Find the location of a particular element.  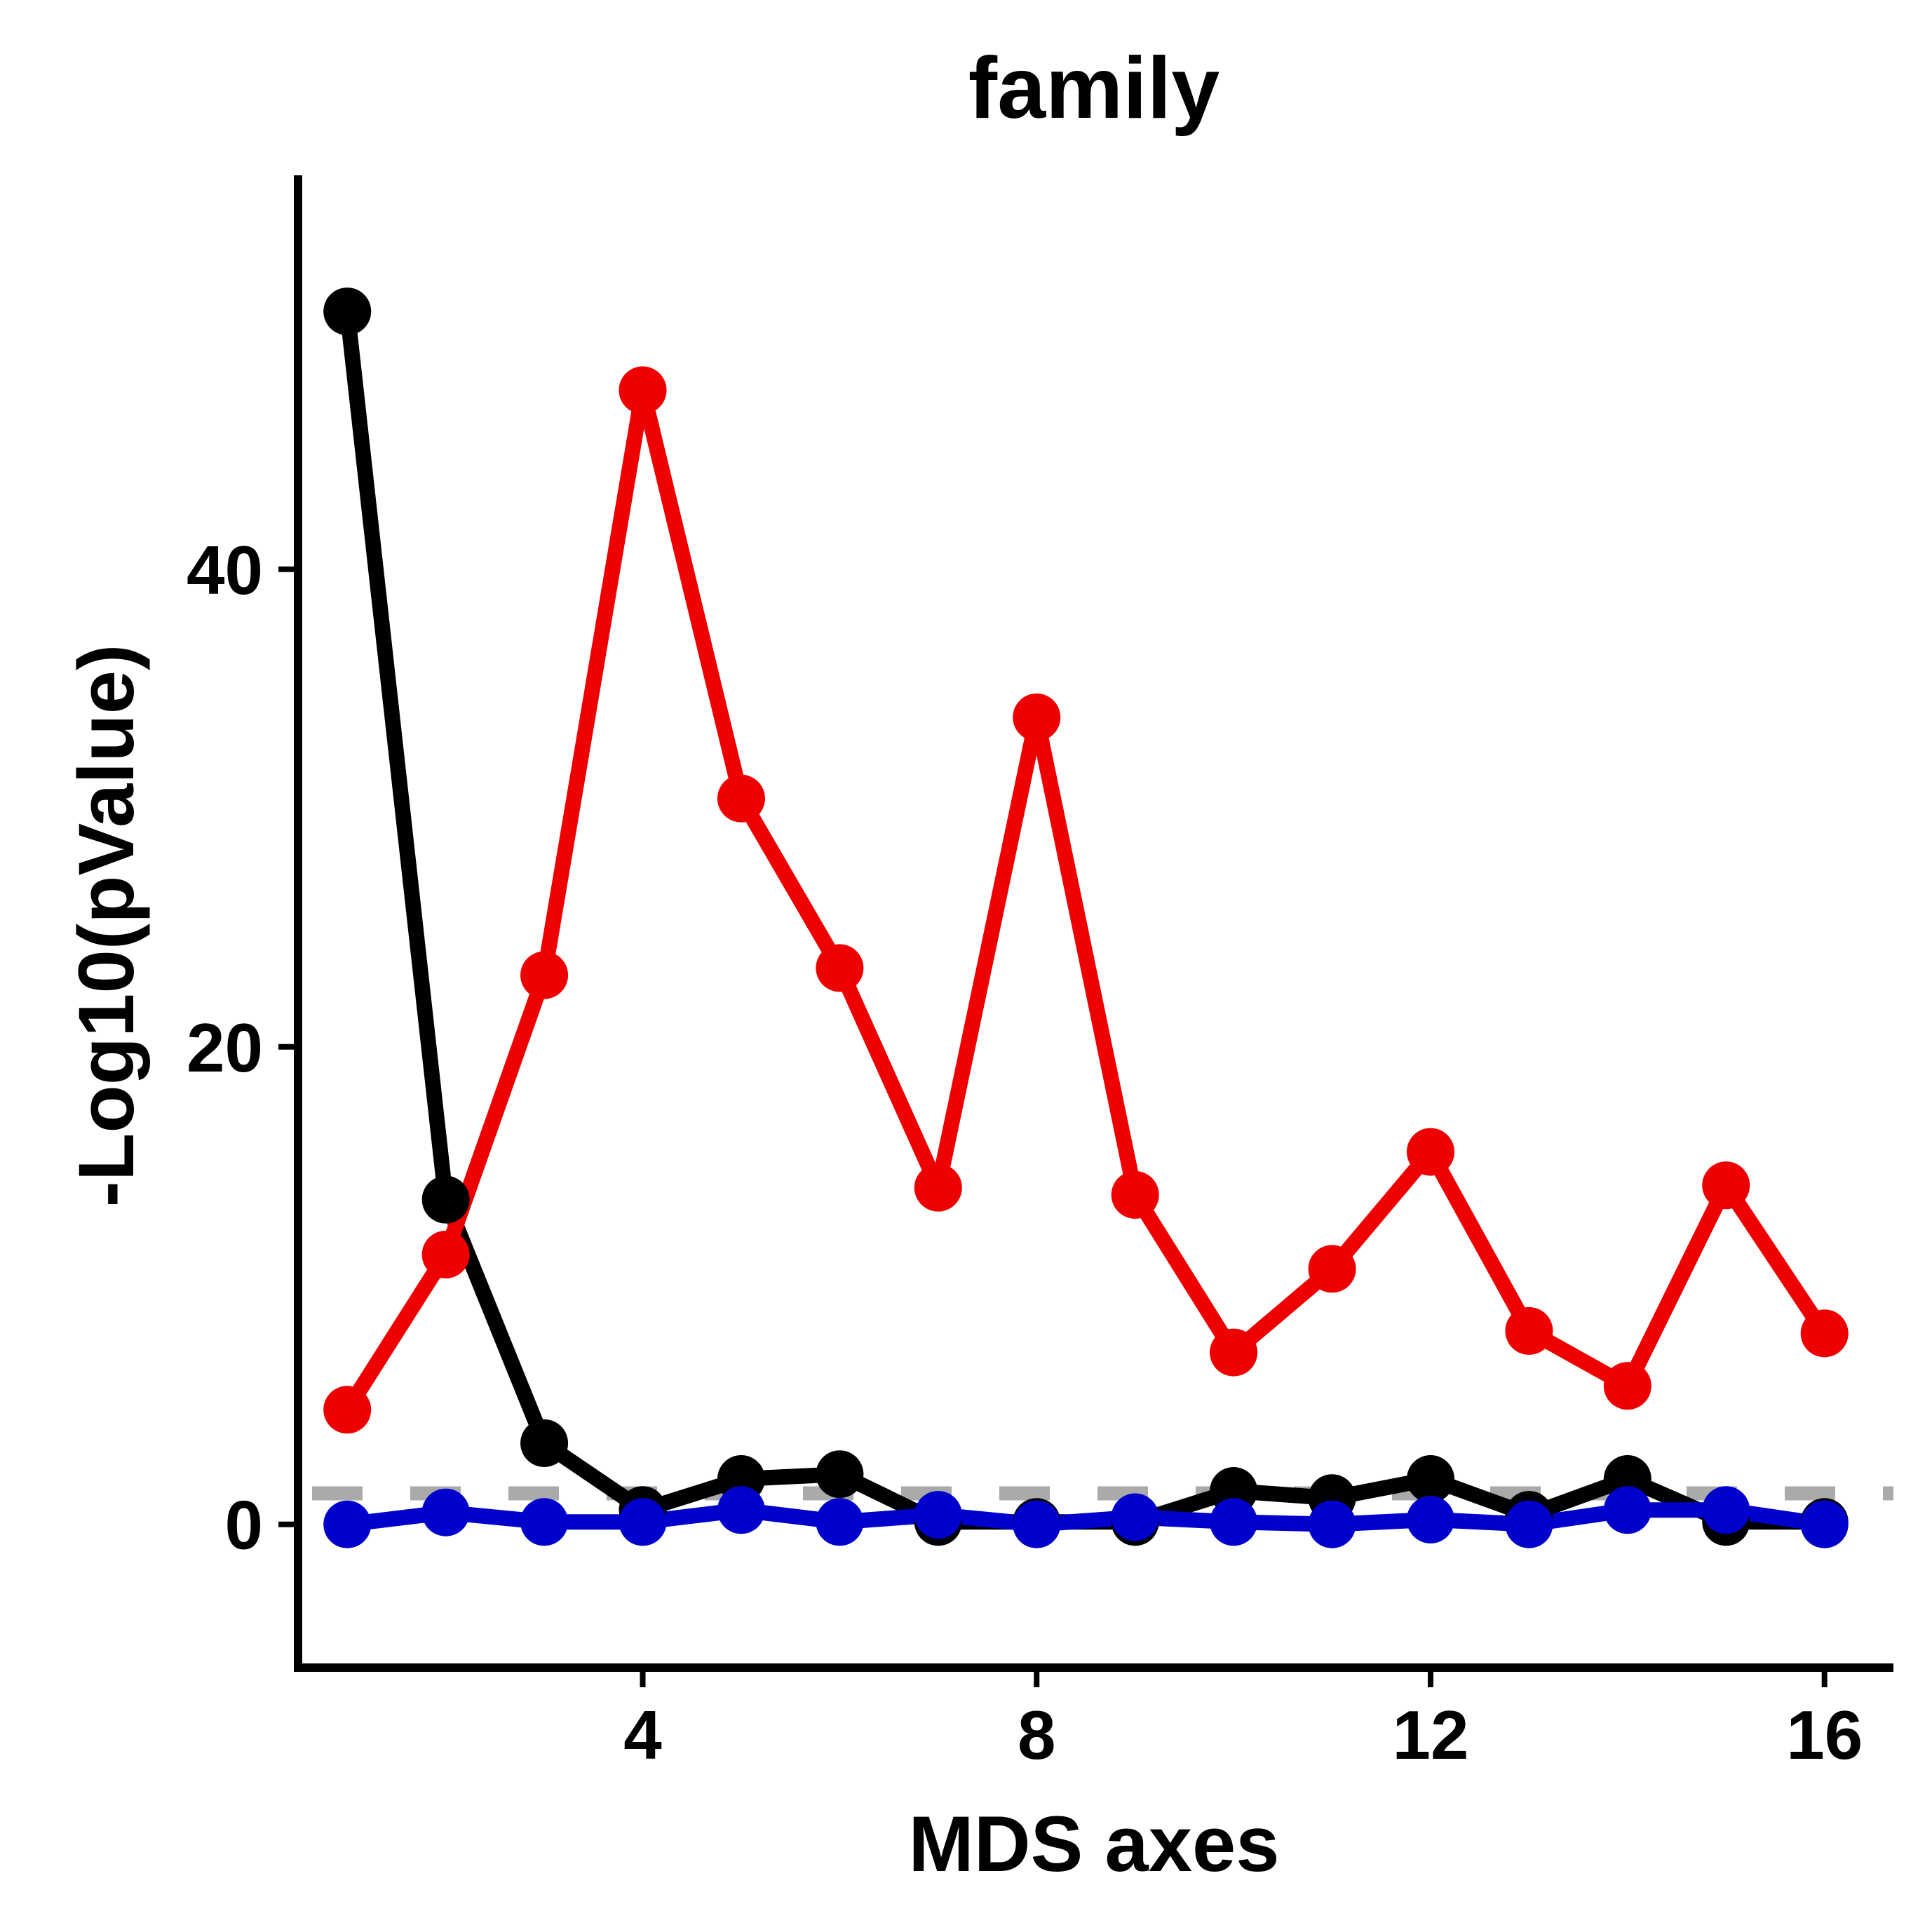

y-ticks: 0 20 40 is located at coordinates (242, 1048).